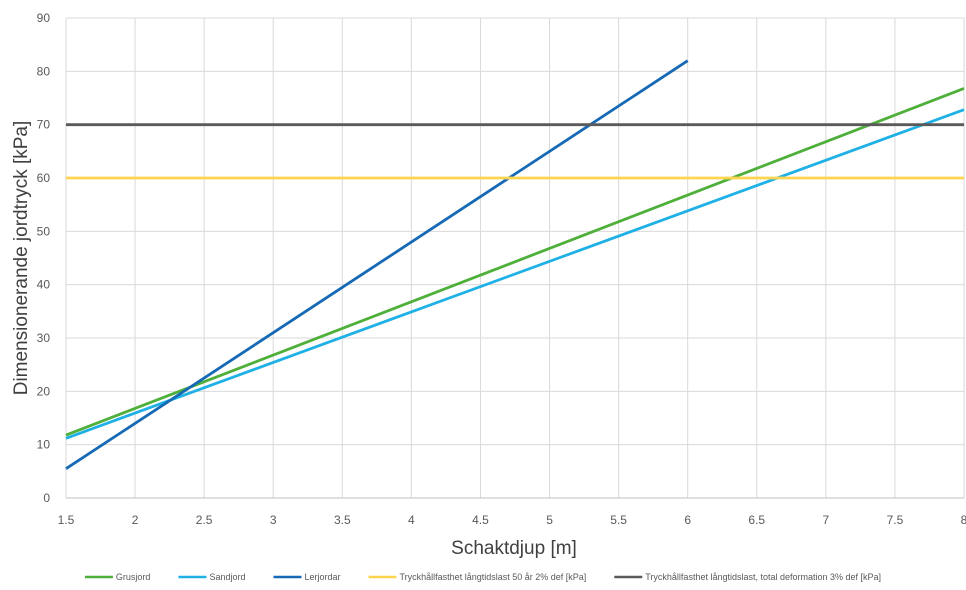 The width and height of the screenshot is (966, 590). What do you see at coordinates (687, 520) in the screenshot?
I see `x-tick-label: 6` at bounding box center [687, 520].